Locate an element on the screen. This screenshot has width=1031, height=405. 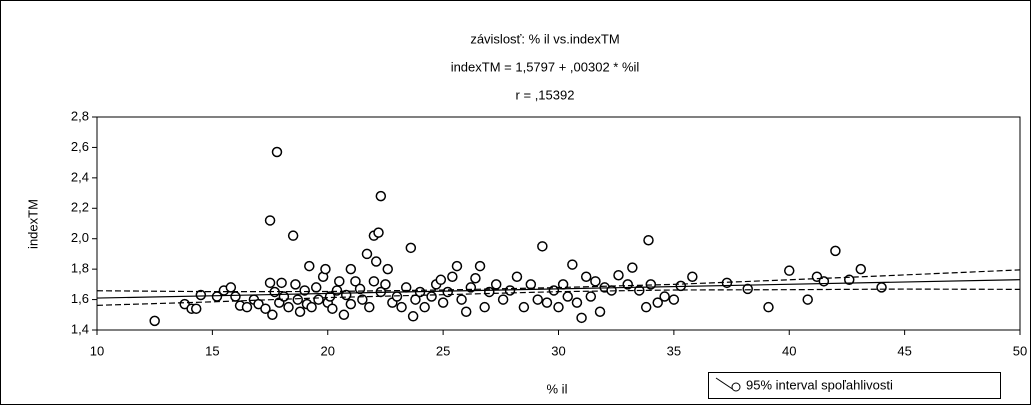
regression-line is located at coordinates (558, 289).